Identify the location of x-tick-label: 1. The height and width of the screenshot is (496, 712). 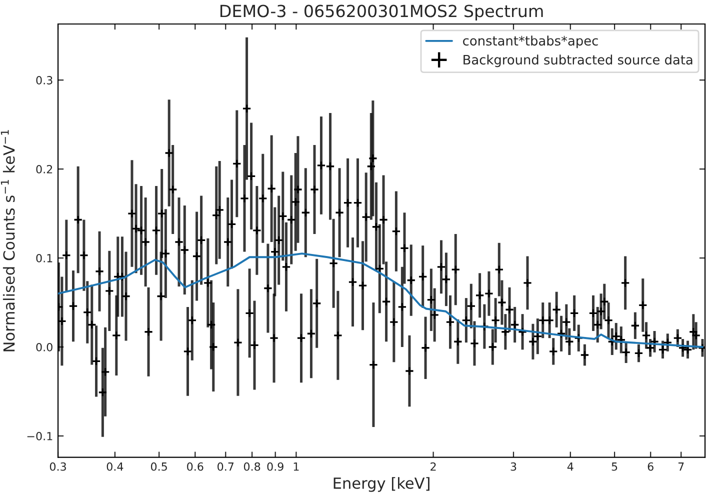
(296, 466).